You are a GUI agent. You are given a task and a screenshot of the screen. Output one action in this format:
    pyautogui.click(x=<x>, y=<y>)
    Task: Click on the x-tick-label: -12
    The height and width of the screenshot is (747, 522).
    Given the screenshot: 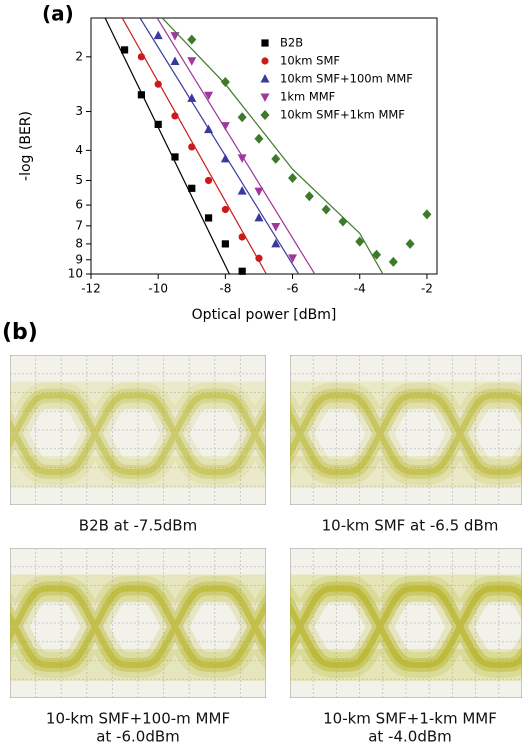 What is the action you would take?
    pyautogui.click(x=91, y=289)
    